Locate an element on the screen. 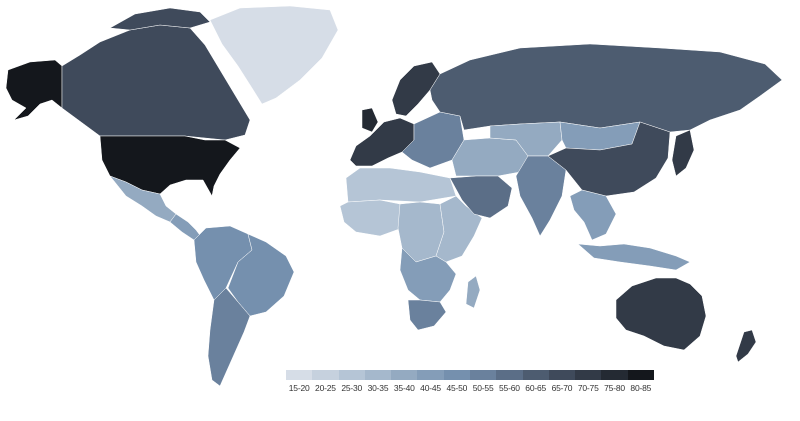 This screenshot has height=421, width=800. legend-label-15-20: 15-20 is located at coordinates (299, 388).